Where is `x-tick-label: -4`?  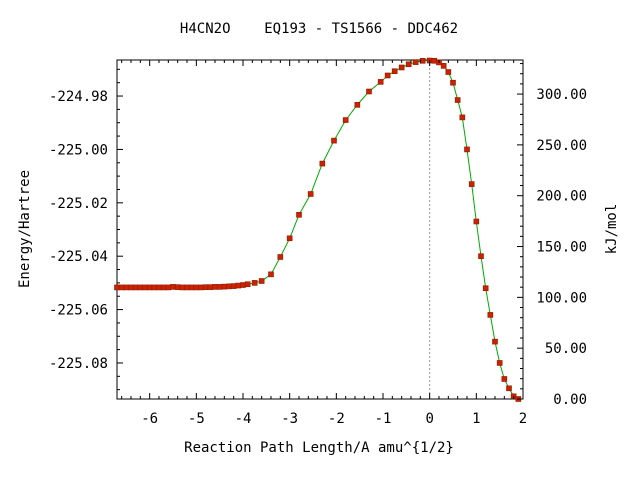
x-tick-label: -4 is located at coordinates (243, 419).